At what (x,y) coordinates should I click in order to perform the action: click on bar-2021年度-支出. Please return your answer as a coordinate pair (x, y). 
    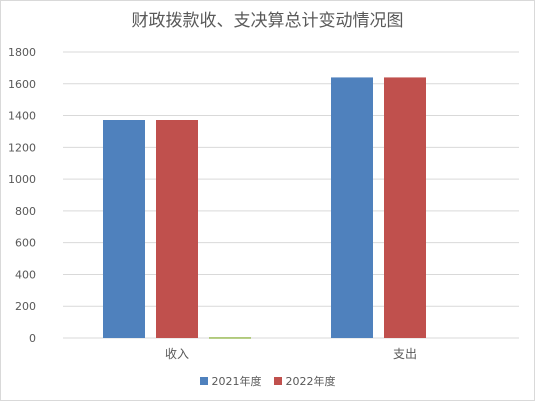
    Looking at the image, I should click on (352, 207).